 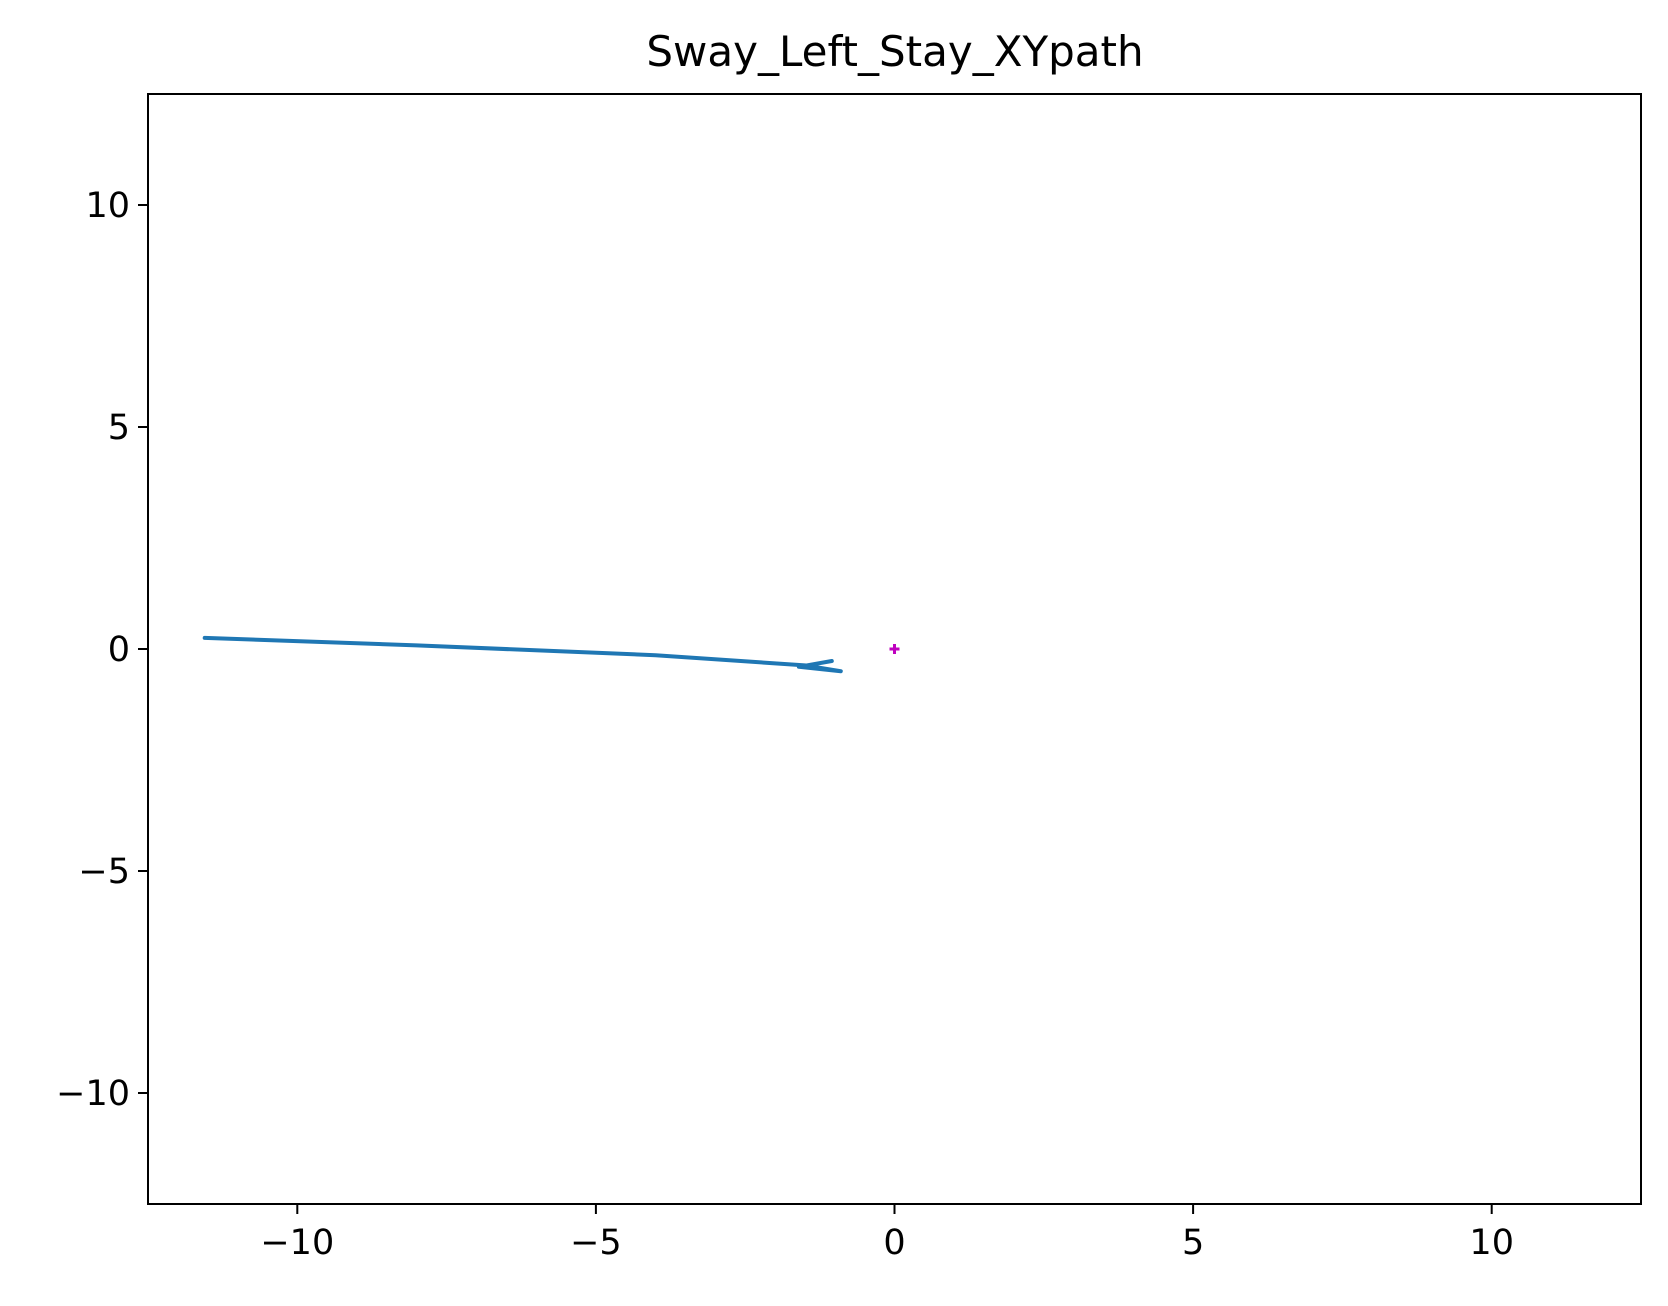 I want to click on y-tick-label: 0, so click(x=119, y=650).